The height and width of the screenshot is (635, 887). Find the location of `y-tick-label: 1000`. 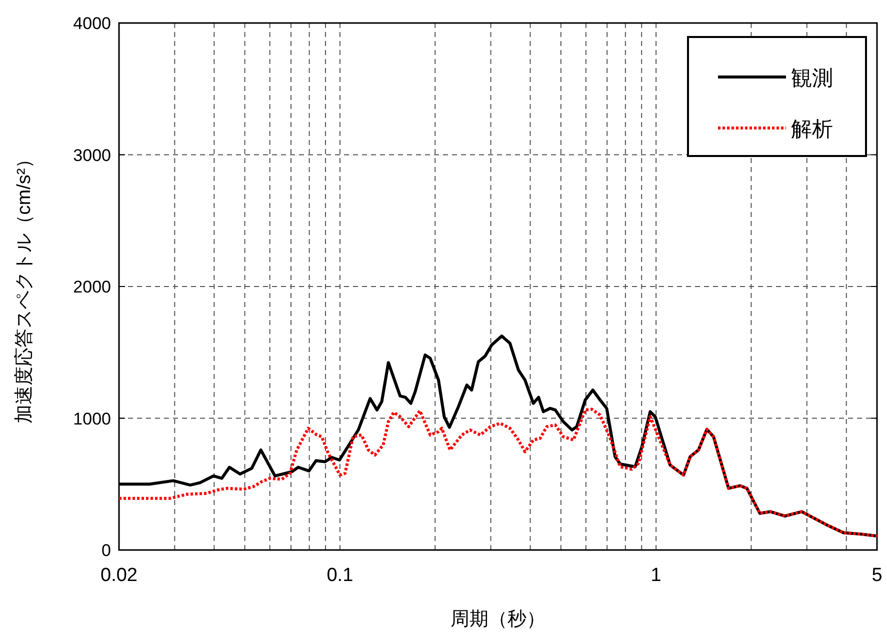

y-tick-label: 1000 is located at coordinates (92, 418).